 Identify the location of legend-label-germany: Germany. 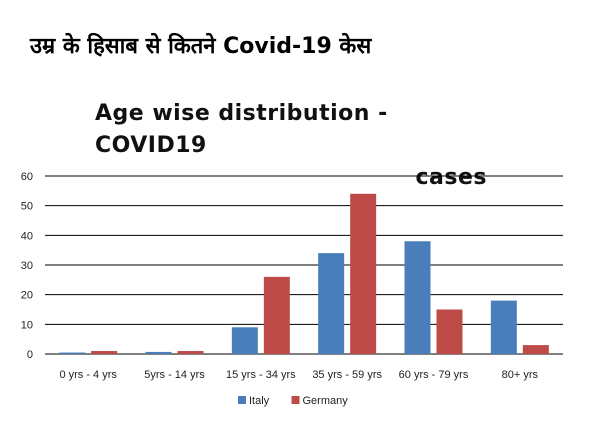
(326, 401).